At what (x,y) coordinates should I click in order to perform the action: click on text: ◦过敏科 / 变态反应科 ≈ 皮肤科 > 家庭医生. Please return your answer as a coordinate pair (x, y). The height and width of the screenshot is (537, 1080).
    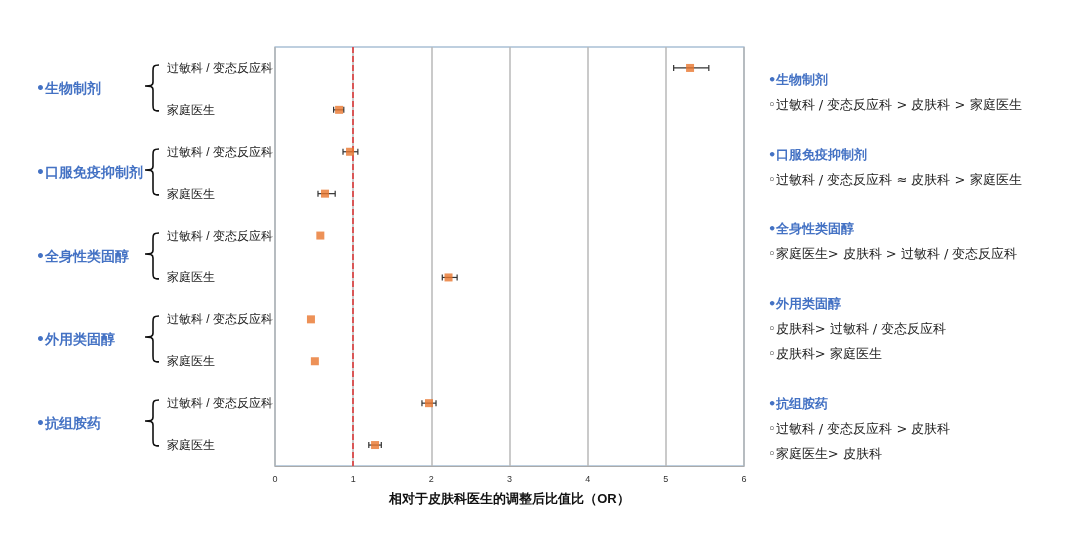
    Looking at the image, I should click on (895, 180).